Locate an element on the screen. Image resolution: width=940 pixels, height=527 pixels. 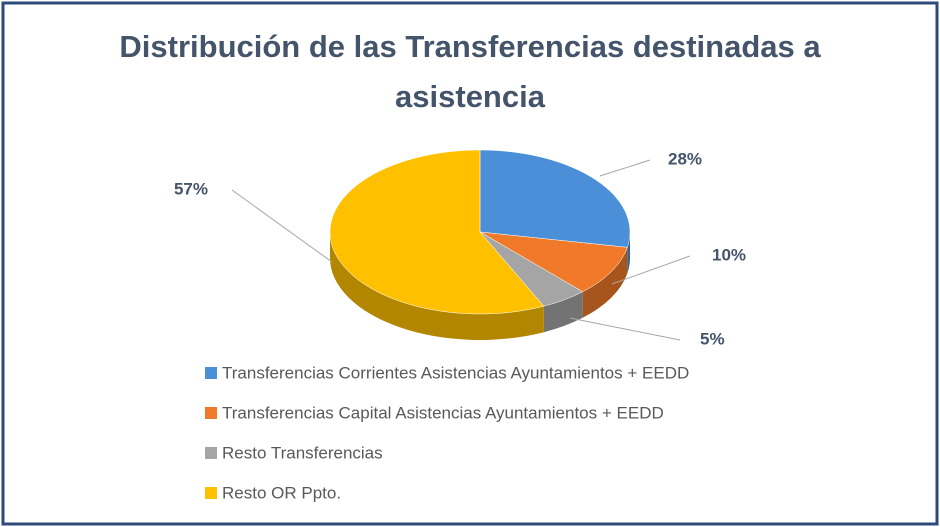
data-label: 57% is located at coordinates (191, 188).